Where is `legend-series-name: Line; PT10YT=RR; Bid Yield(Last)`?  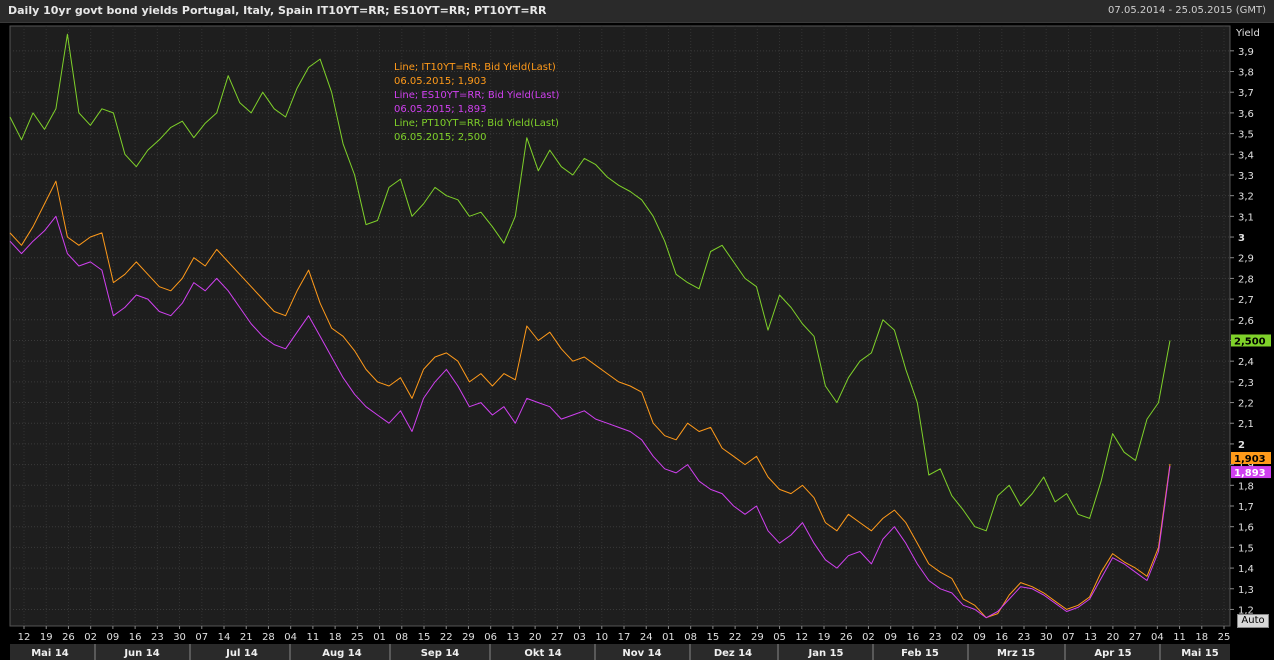
legend-series-name: Line; PT10YT=RR; Bid Yield(Last) is located at coordinates (476, 123).